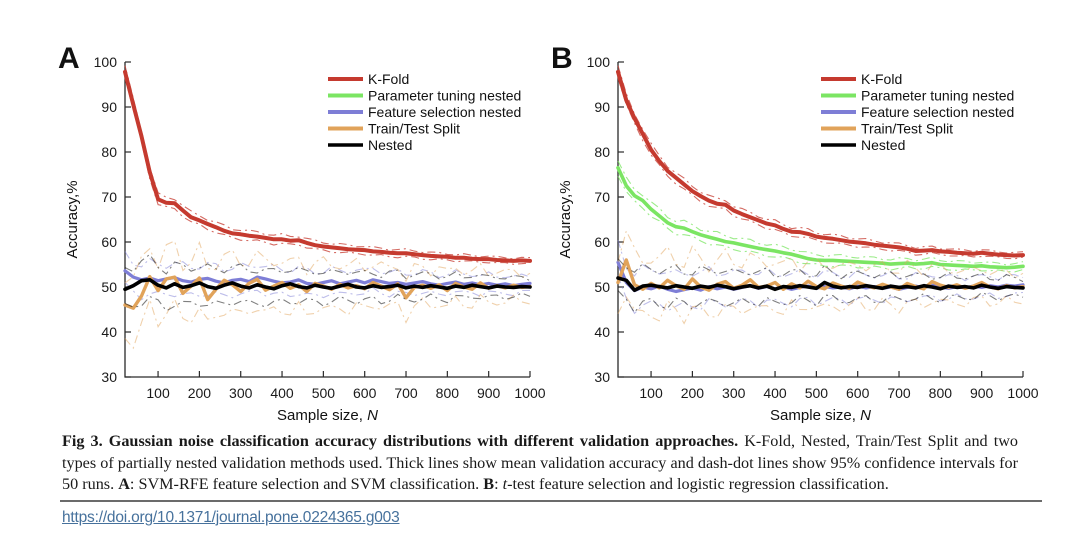 The width and height of the screenshot is (1080, 551). Describe the element at coordinates (124, 484) in the screenshot. I see `caption-a-label: A` at that location.